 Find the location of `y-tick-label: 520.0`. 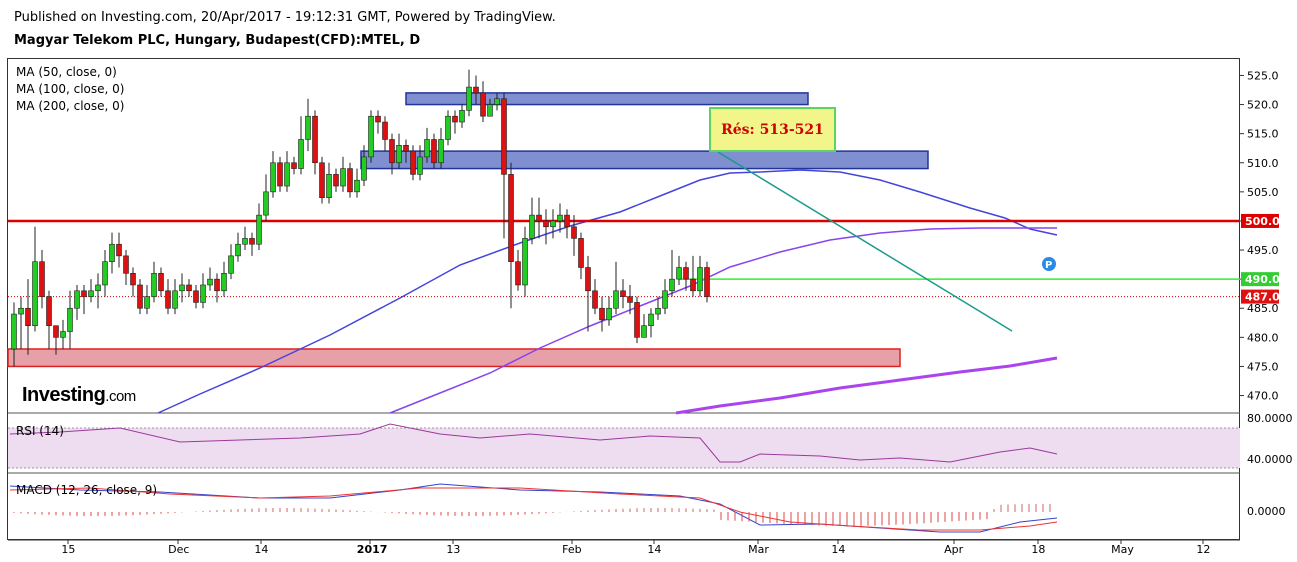

y-tick-label: 520.0 is located at coordinates (1263, 105).